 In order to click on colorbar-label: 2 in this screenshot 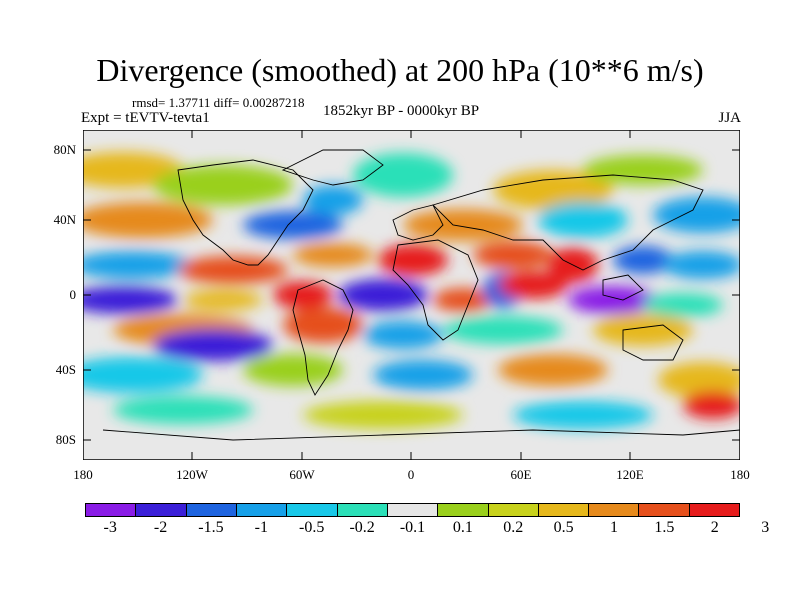, I will do `click(714, 527)`.